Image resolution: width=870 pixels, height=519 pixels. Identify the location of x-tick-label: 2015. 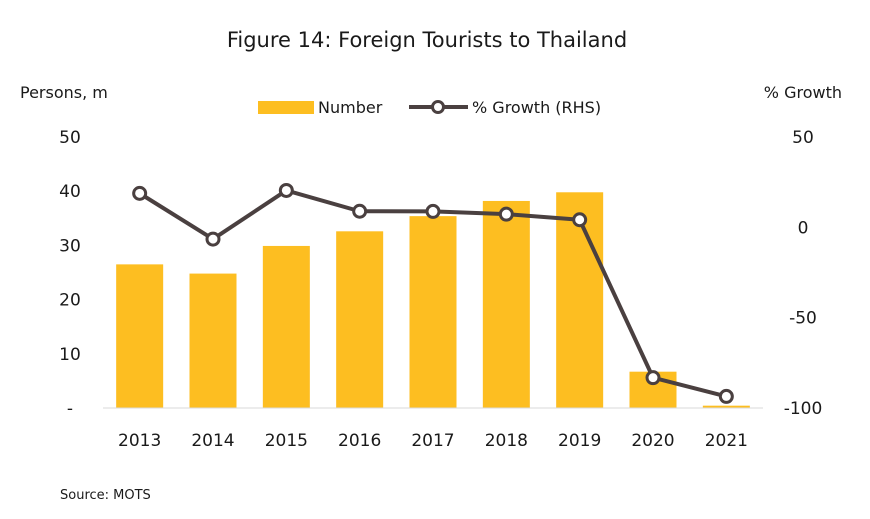
(286, 441).